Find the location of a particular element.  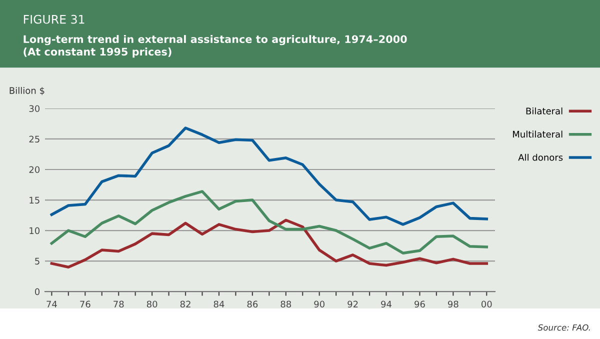

x-tick-label: 96 is located at coordinates (419, 304).